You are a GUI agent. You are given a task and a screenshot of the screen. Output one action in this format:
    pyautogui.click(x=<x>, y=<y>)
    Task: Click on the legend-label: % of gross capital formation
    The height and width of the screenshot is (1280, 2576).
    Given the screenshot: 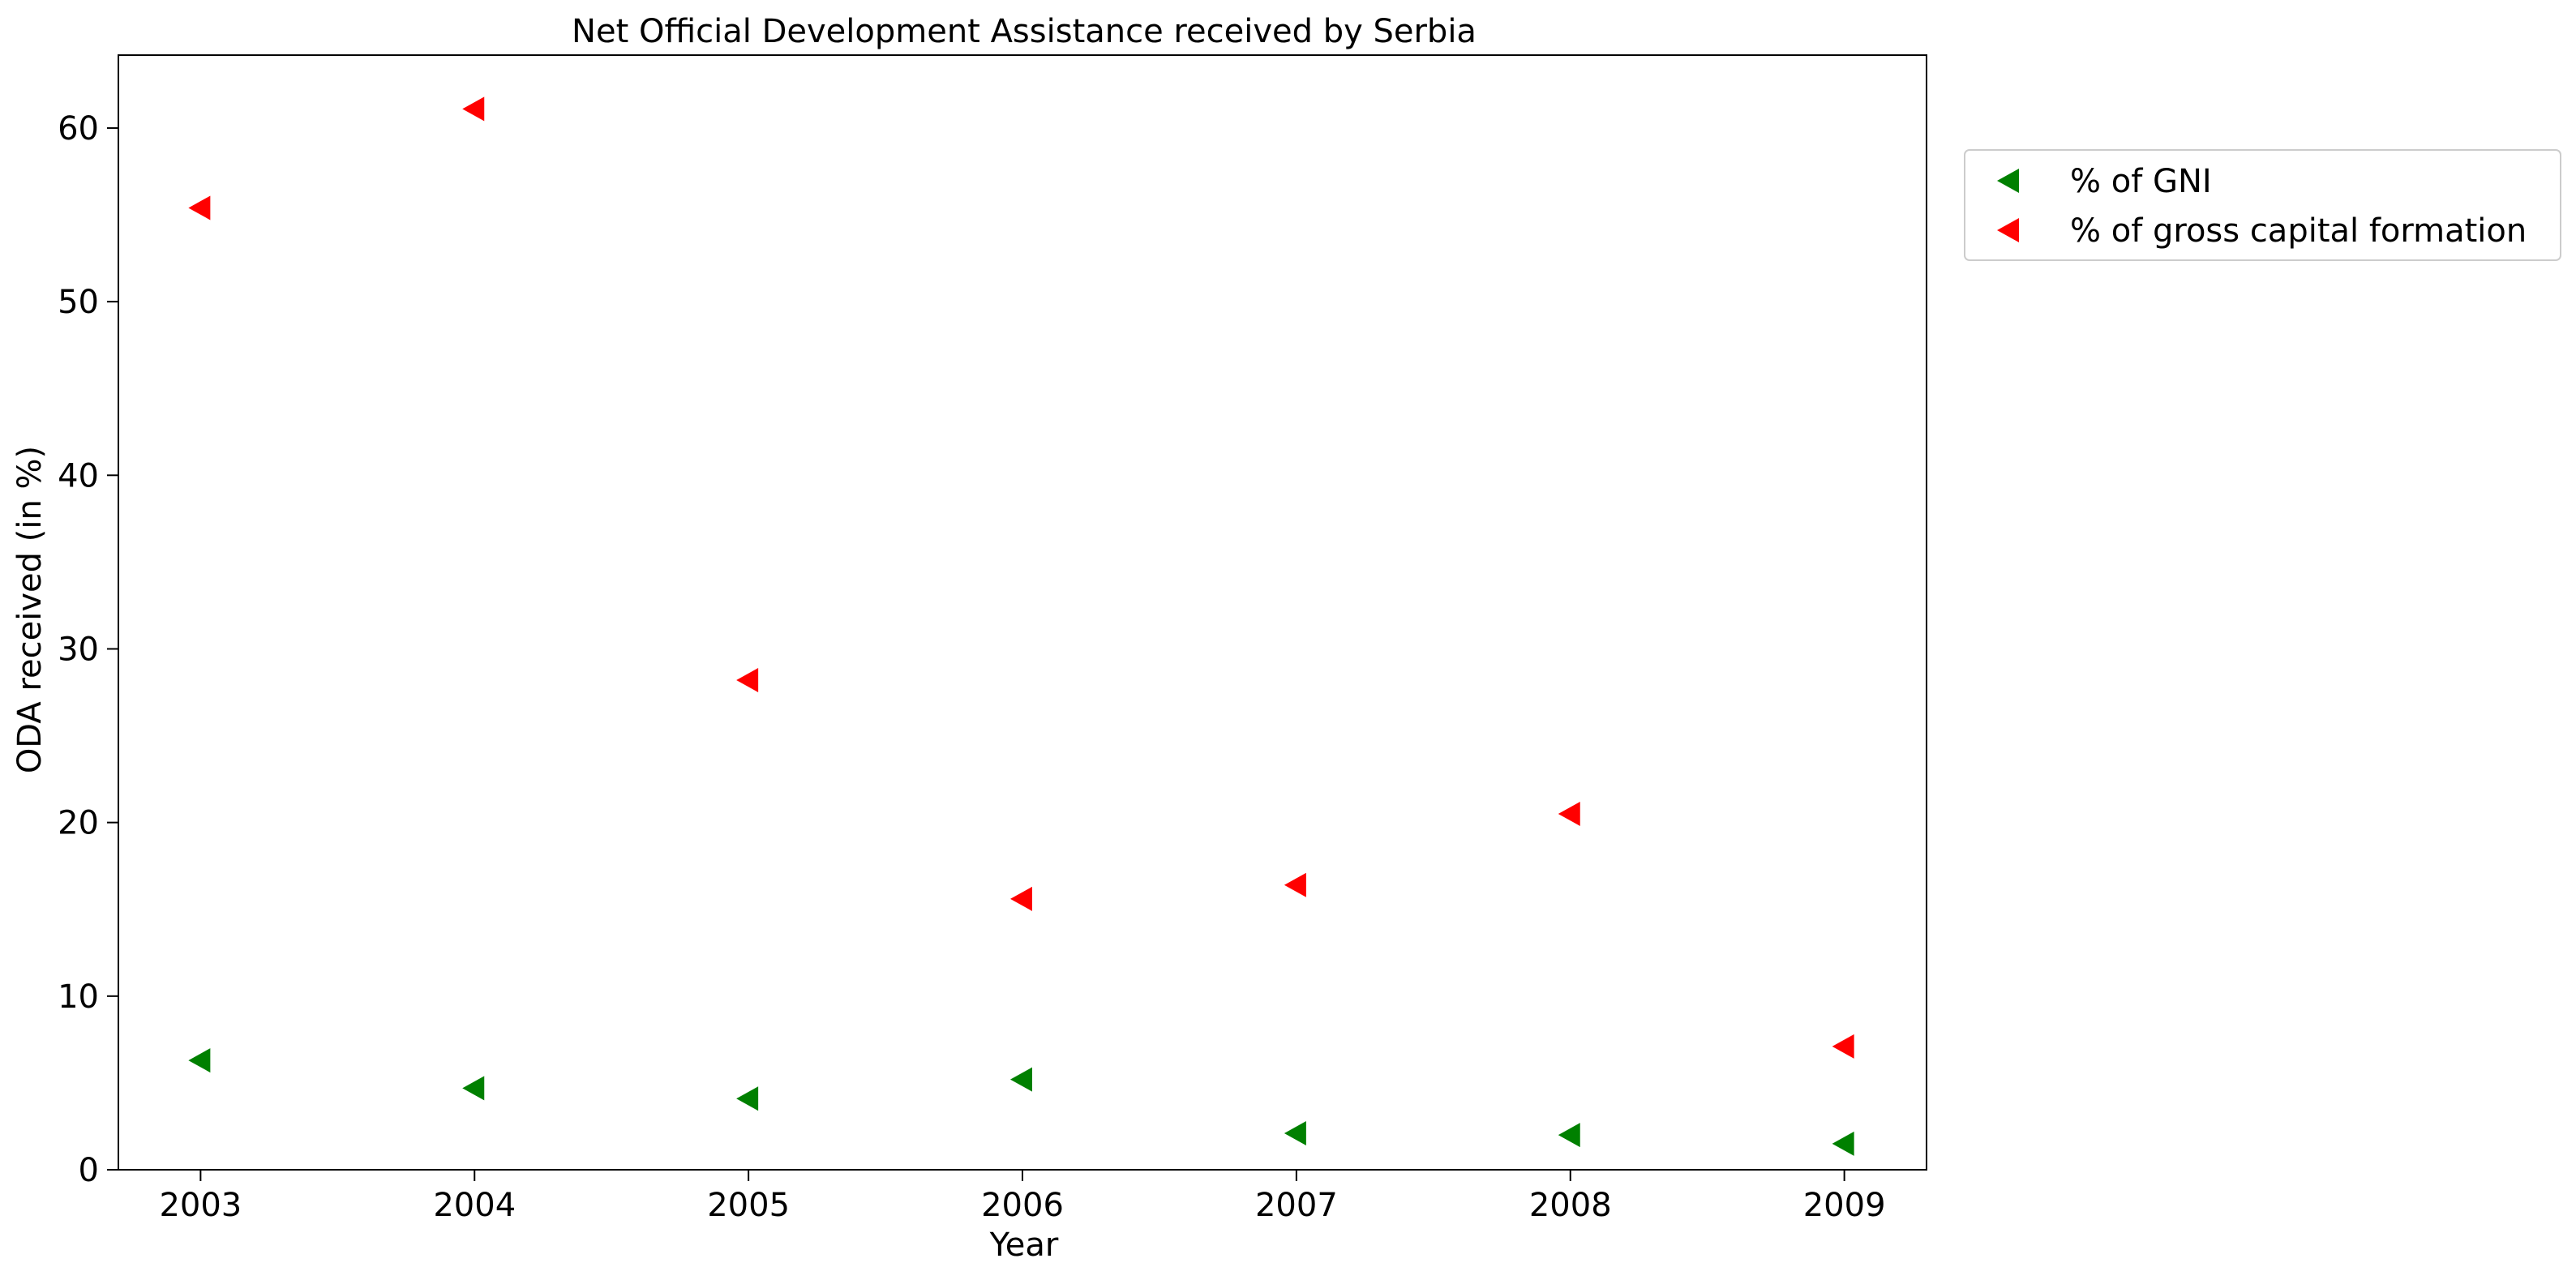 What is the action you would take?
    pyautogui.click(x=2298, y=231)
    